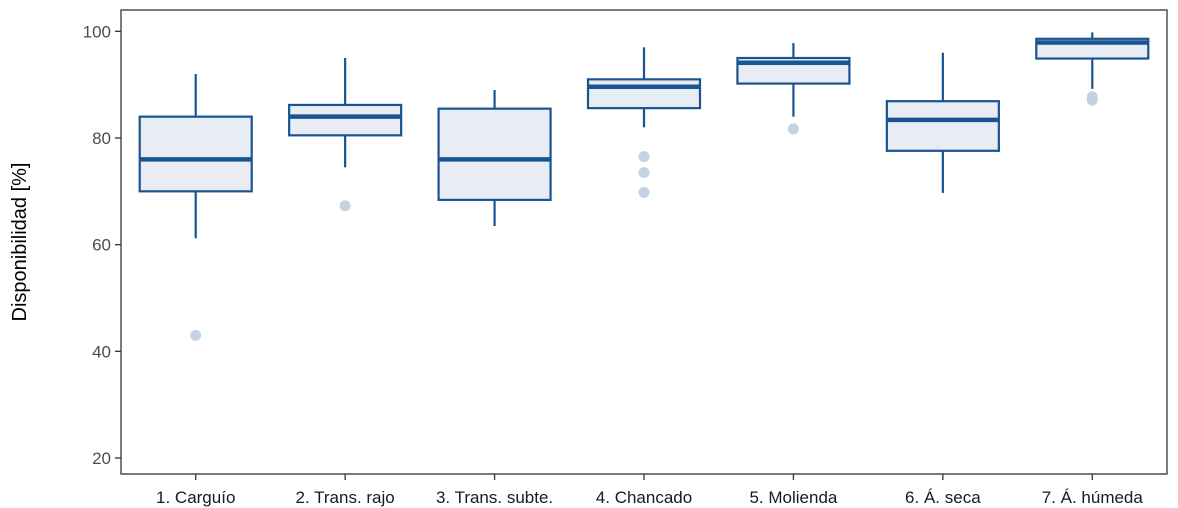  Describe the element at coordinates (101, 458) in the screenshot. I see `y-tick-label-20: 20` at that location.